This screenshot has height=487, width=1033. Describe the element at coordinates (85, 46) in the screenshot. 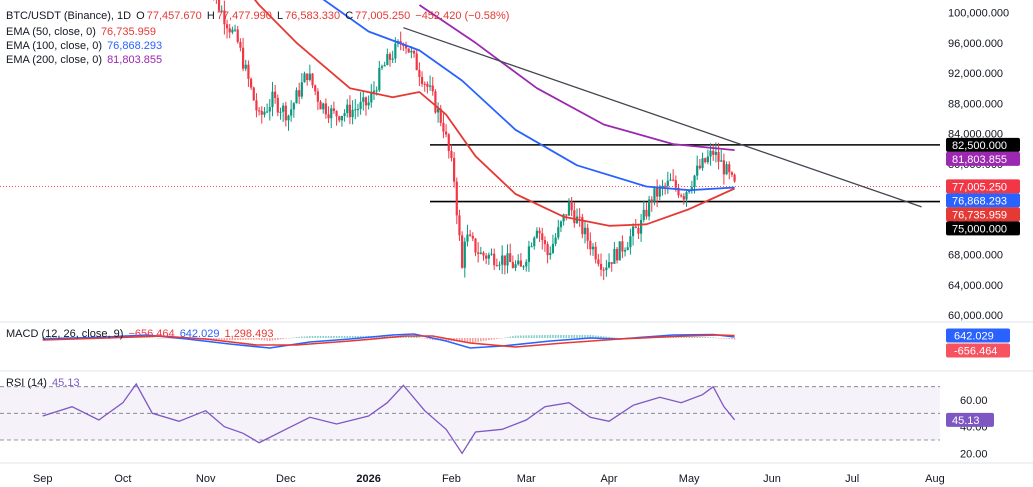

I see `ema100-legend: EMA (100, close, 0) 76,868.293` at that location.